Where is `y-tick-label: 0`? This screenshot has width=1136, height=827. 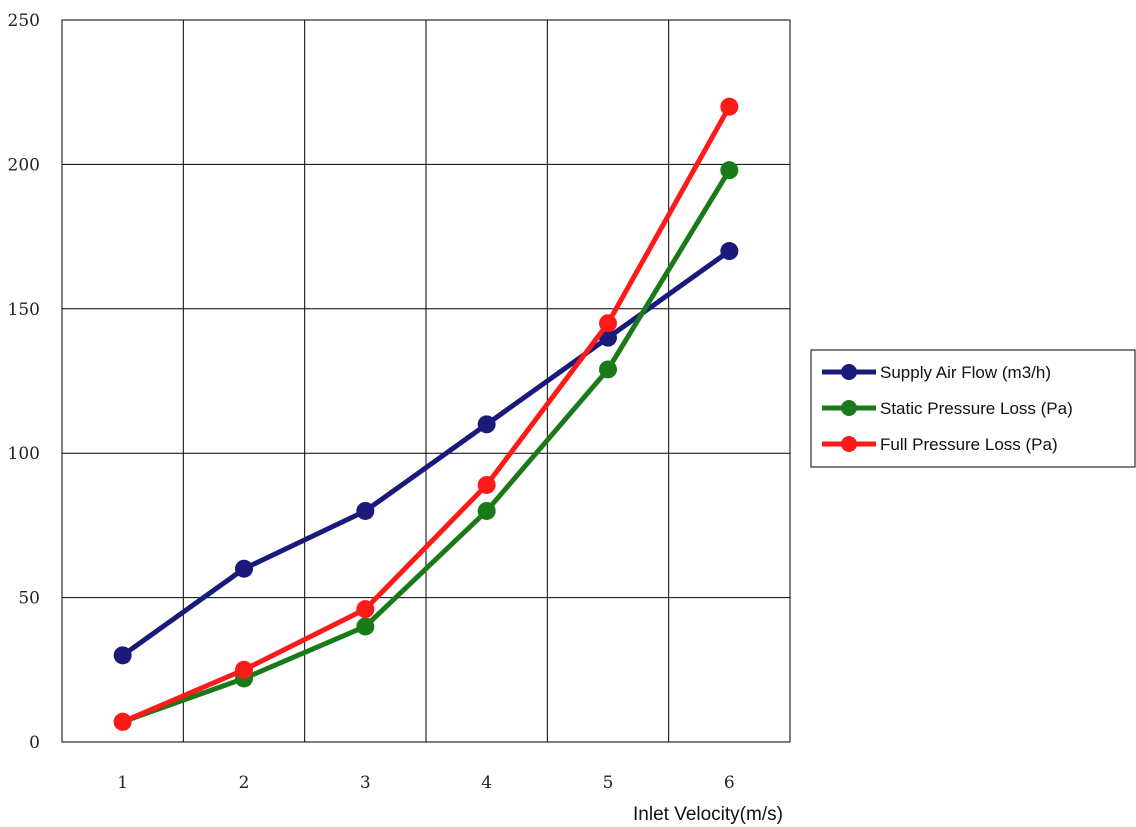 y-tick-label: 0 is located at coordinates (34, 743).